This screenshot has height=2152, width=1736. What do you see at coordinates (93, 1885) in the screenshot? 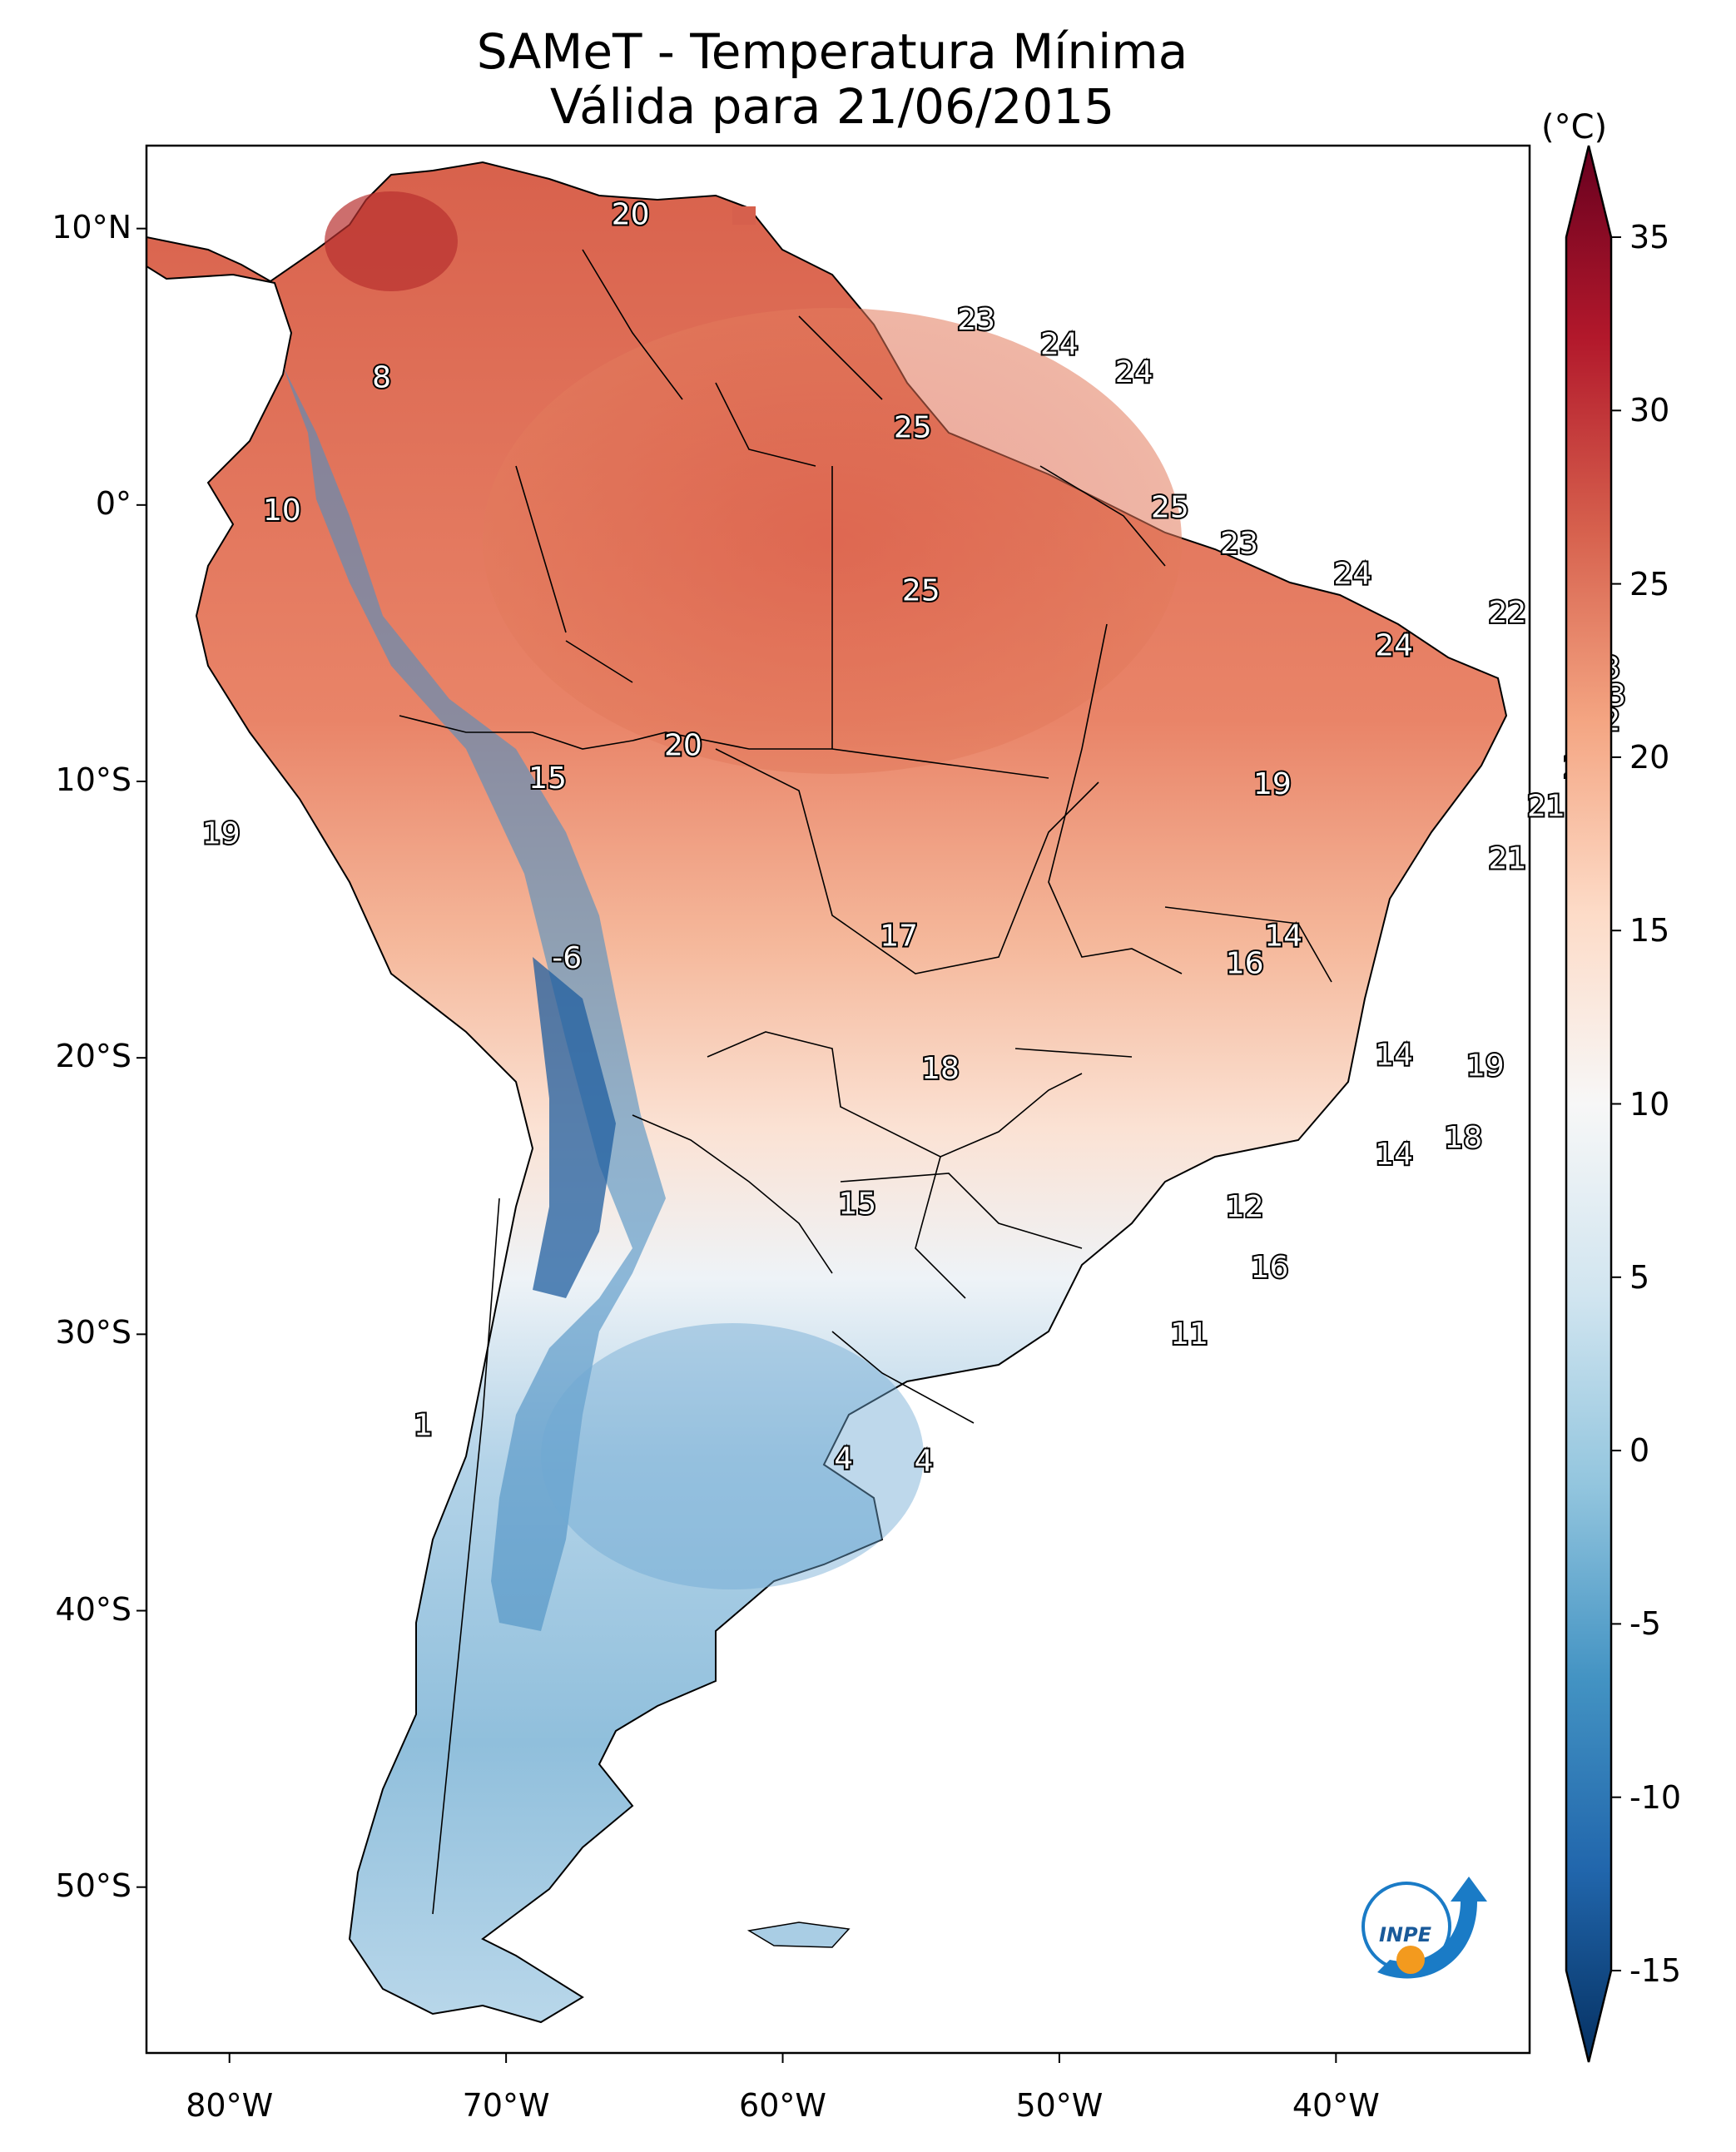
I see `lat-tick-label: 50°S` at bounding box center [93, 1885].